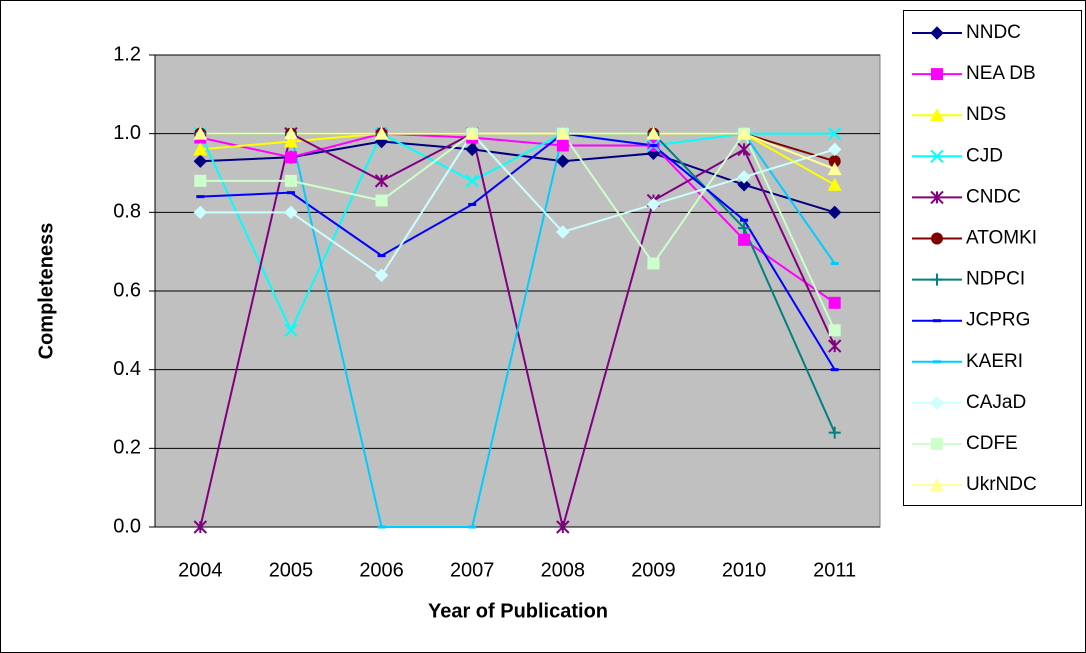 The width and height of the screenshot is (1086, 653). Describe the element at coordinates (992, 258) in the screenshot. I see `legend-box` at that location.